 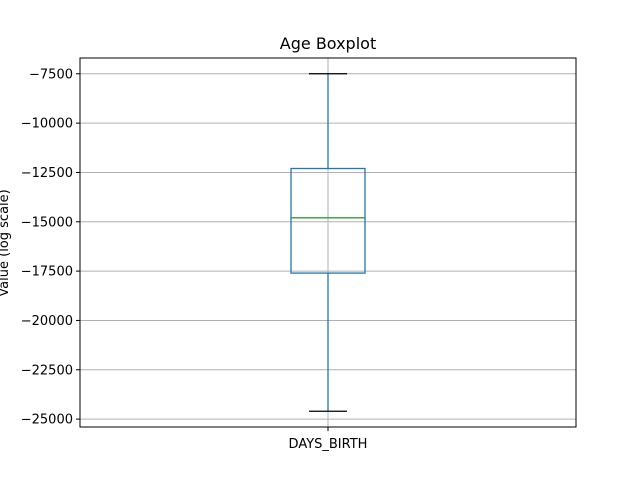 What do you see at coordinates (47, 124) in the screenshot?
I see `y-tick-label: −10000` at bounding box center [47, 124].